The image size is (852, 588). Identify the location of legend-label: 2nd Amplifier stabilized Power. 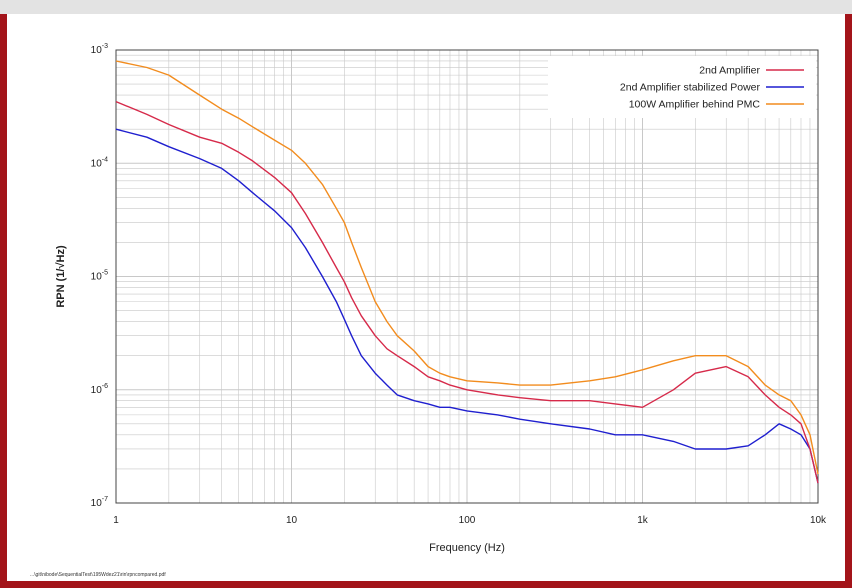
(690, 88).